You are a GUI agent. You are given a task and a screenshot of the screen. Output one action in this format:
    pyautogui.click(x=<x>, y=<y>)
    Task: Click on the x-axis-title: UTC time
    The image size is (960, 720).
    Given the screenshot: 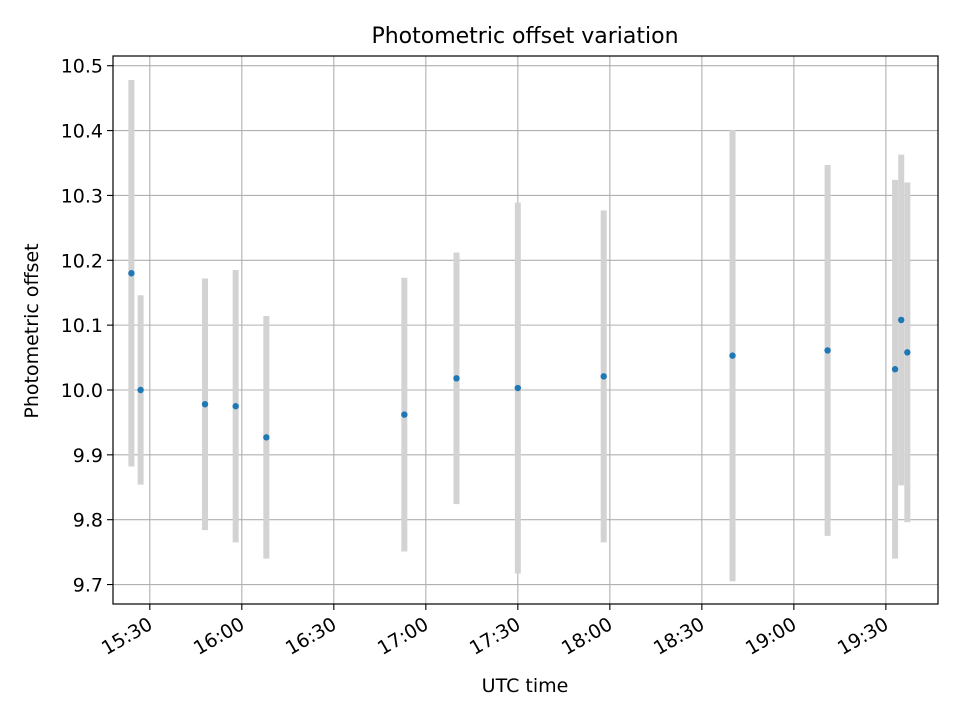 What is the action you would take?
    pyautogui.click(x=525, y=686)
    